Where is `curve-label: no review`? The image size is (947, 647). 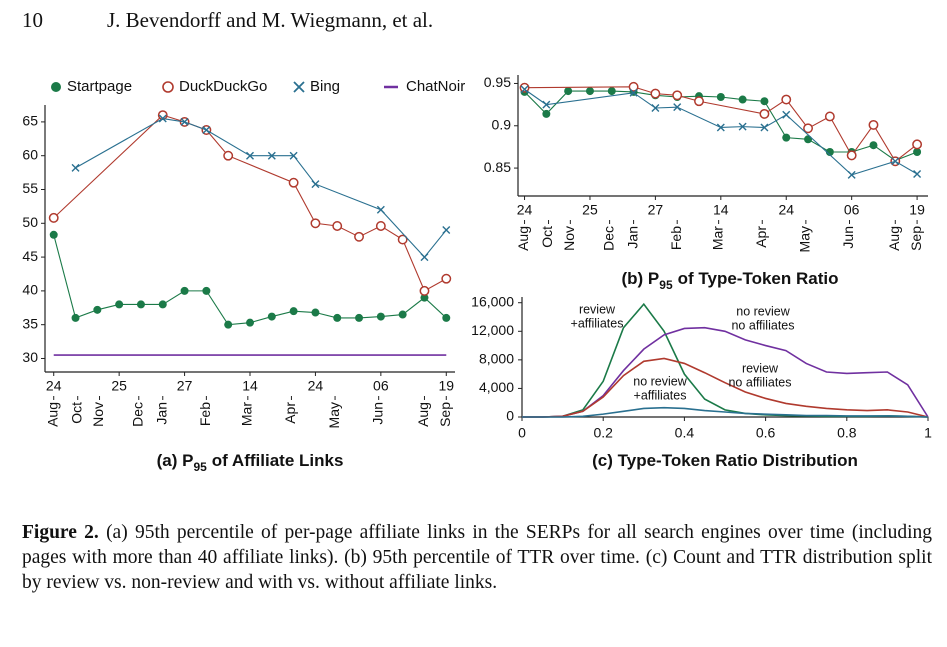 curve-label: no review is located at coordinates (660, 381).